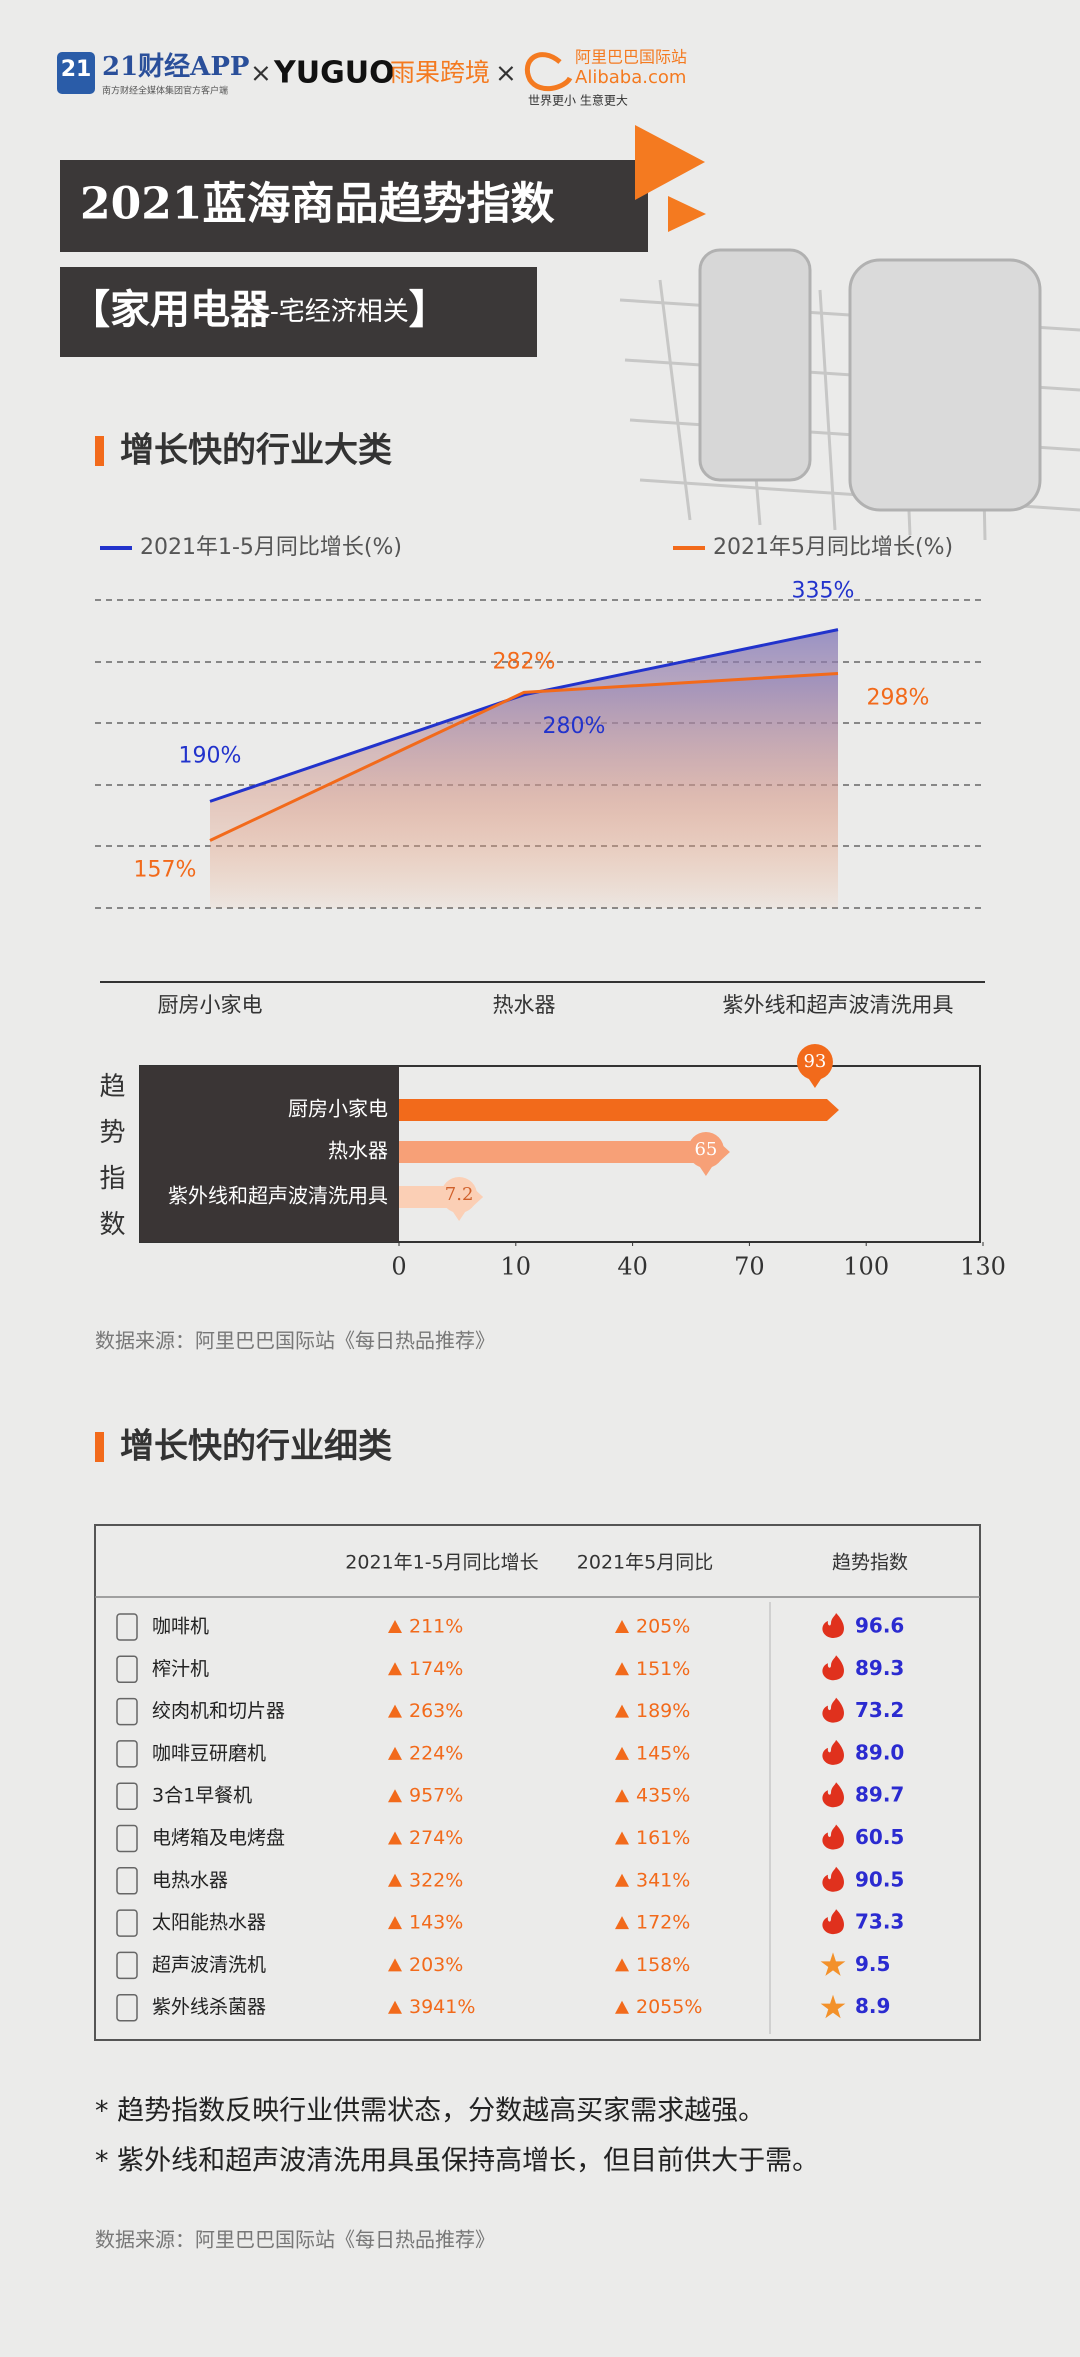 This screenshot has width=1080, height=2357. Describe the element at coordinates (516, 1267) in the screenshot. I see `x-tick-label: 10` at that location.